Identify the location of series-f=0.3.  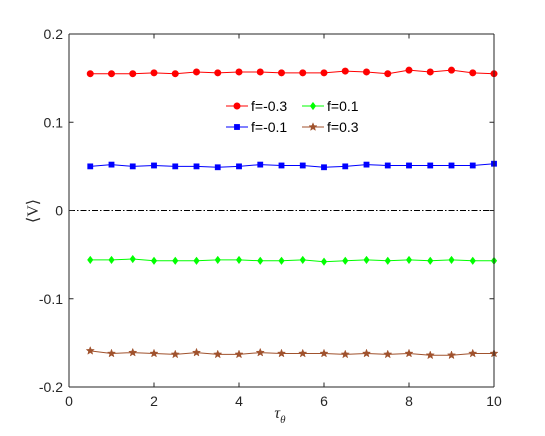
(292, 352).